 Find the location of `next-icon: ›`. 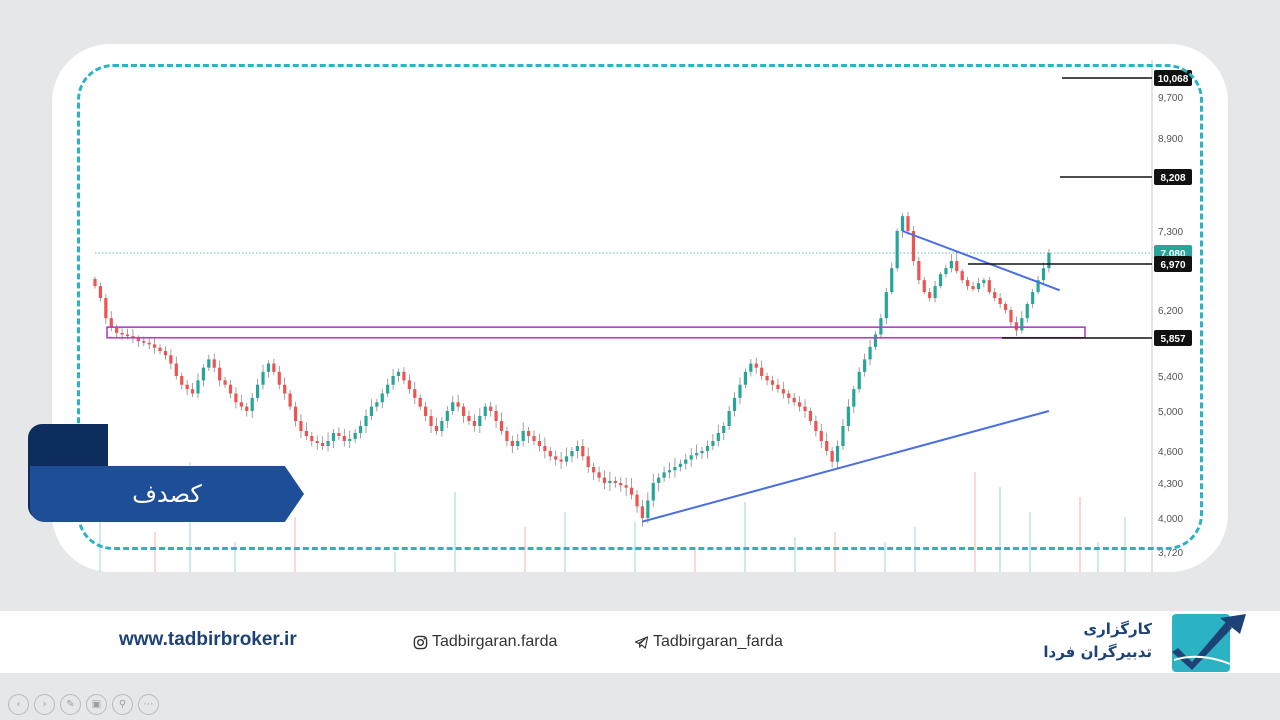

next-icon: › is located at coordinates (44, 704).